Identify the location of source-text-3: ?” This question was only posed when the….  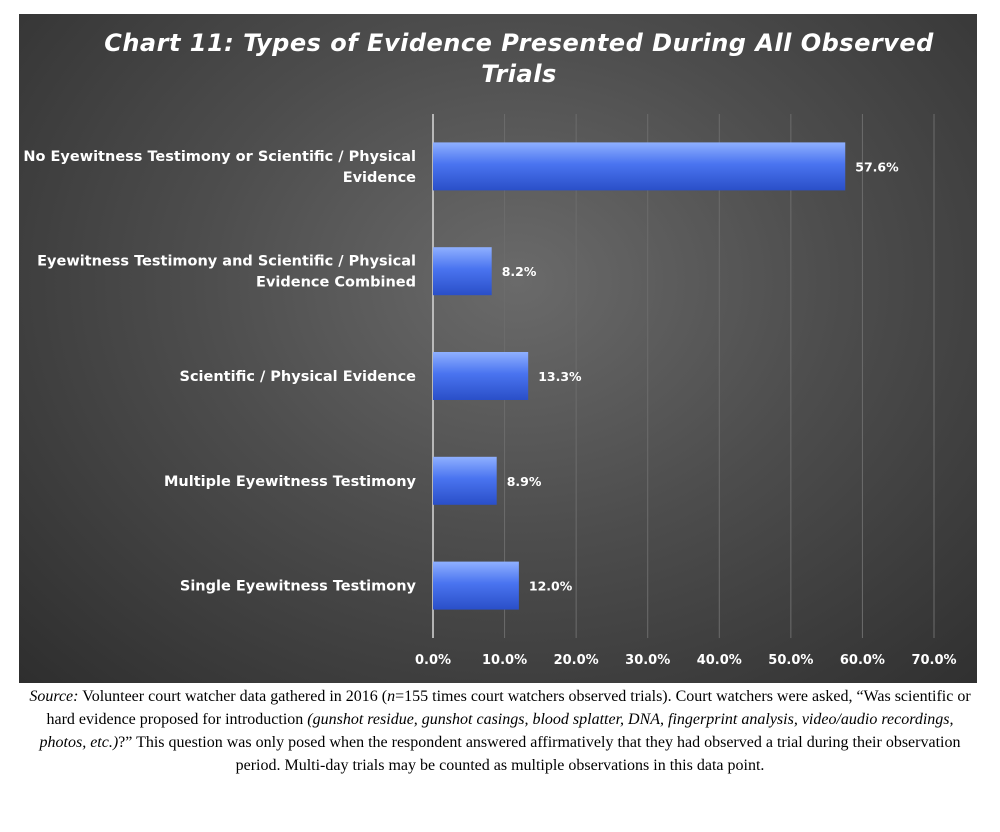
(539, 754).